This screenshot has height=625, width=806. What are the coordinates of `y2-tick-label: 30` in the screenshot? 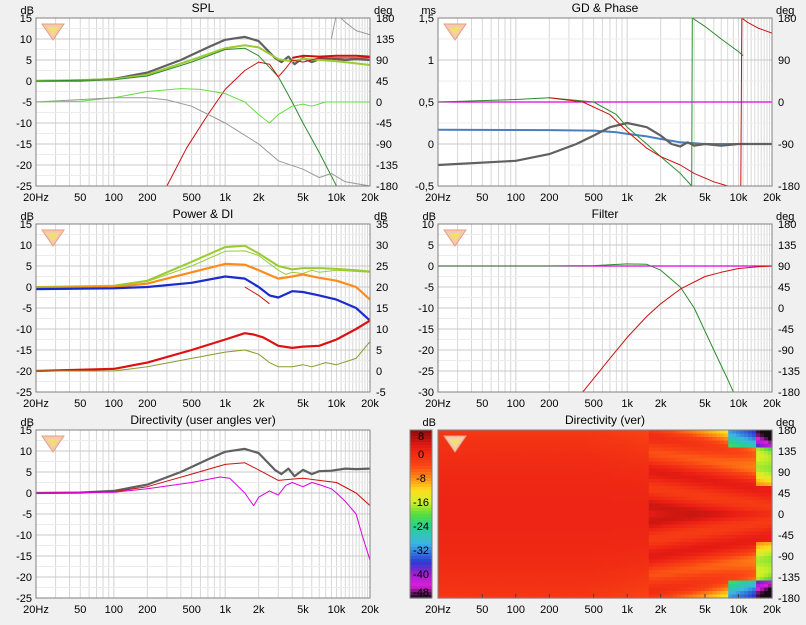 It's located at (382, 246).